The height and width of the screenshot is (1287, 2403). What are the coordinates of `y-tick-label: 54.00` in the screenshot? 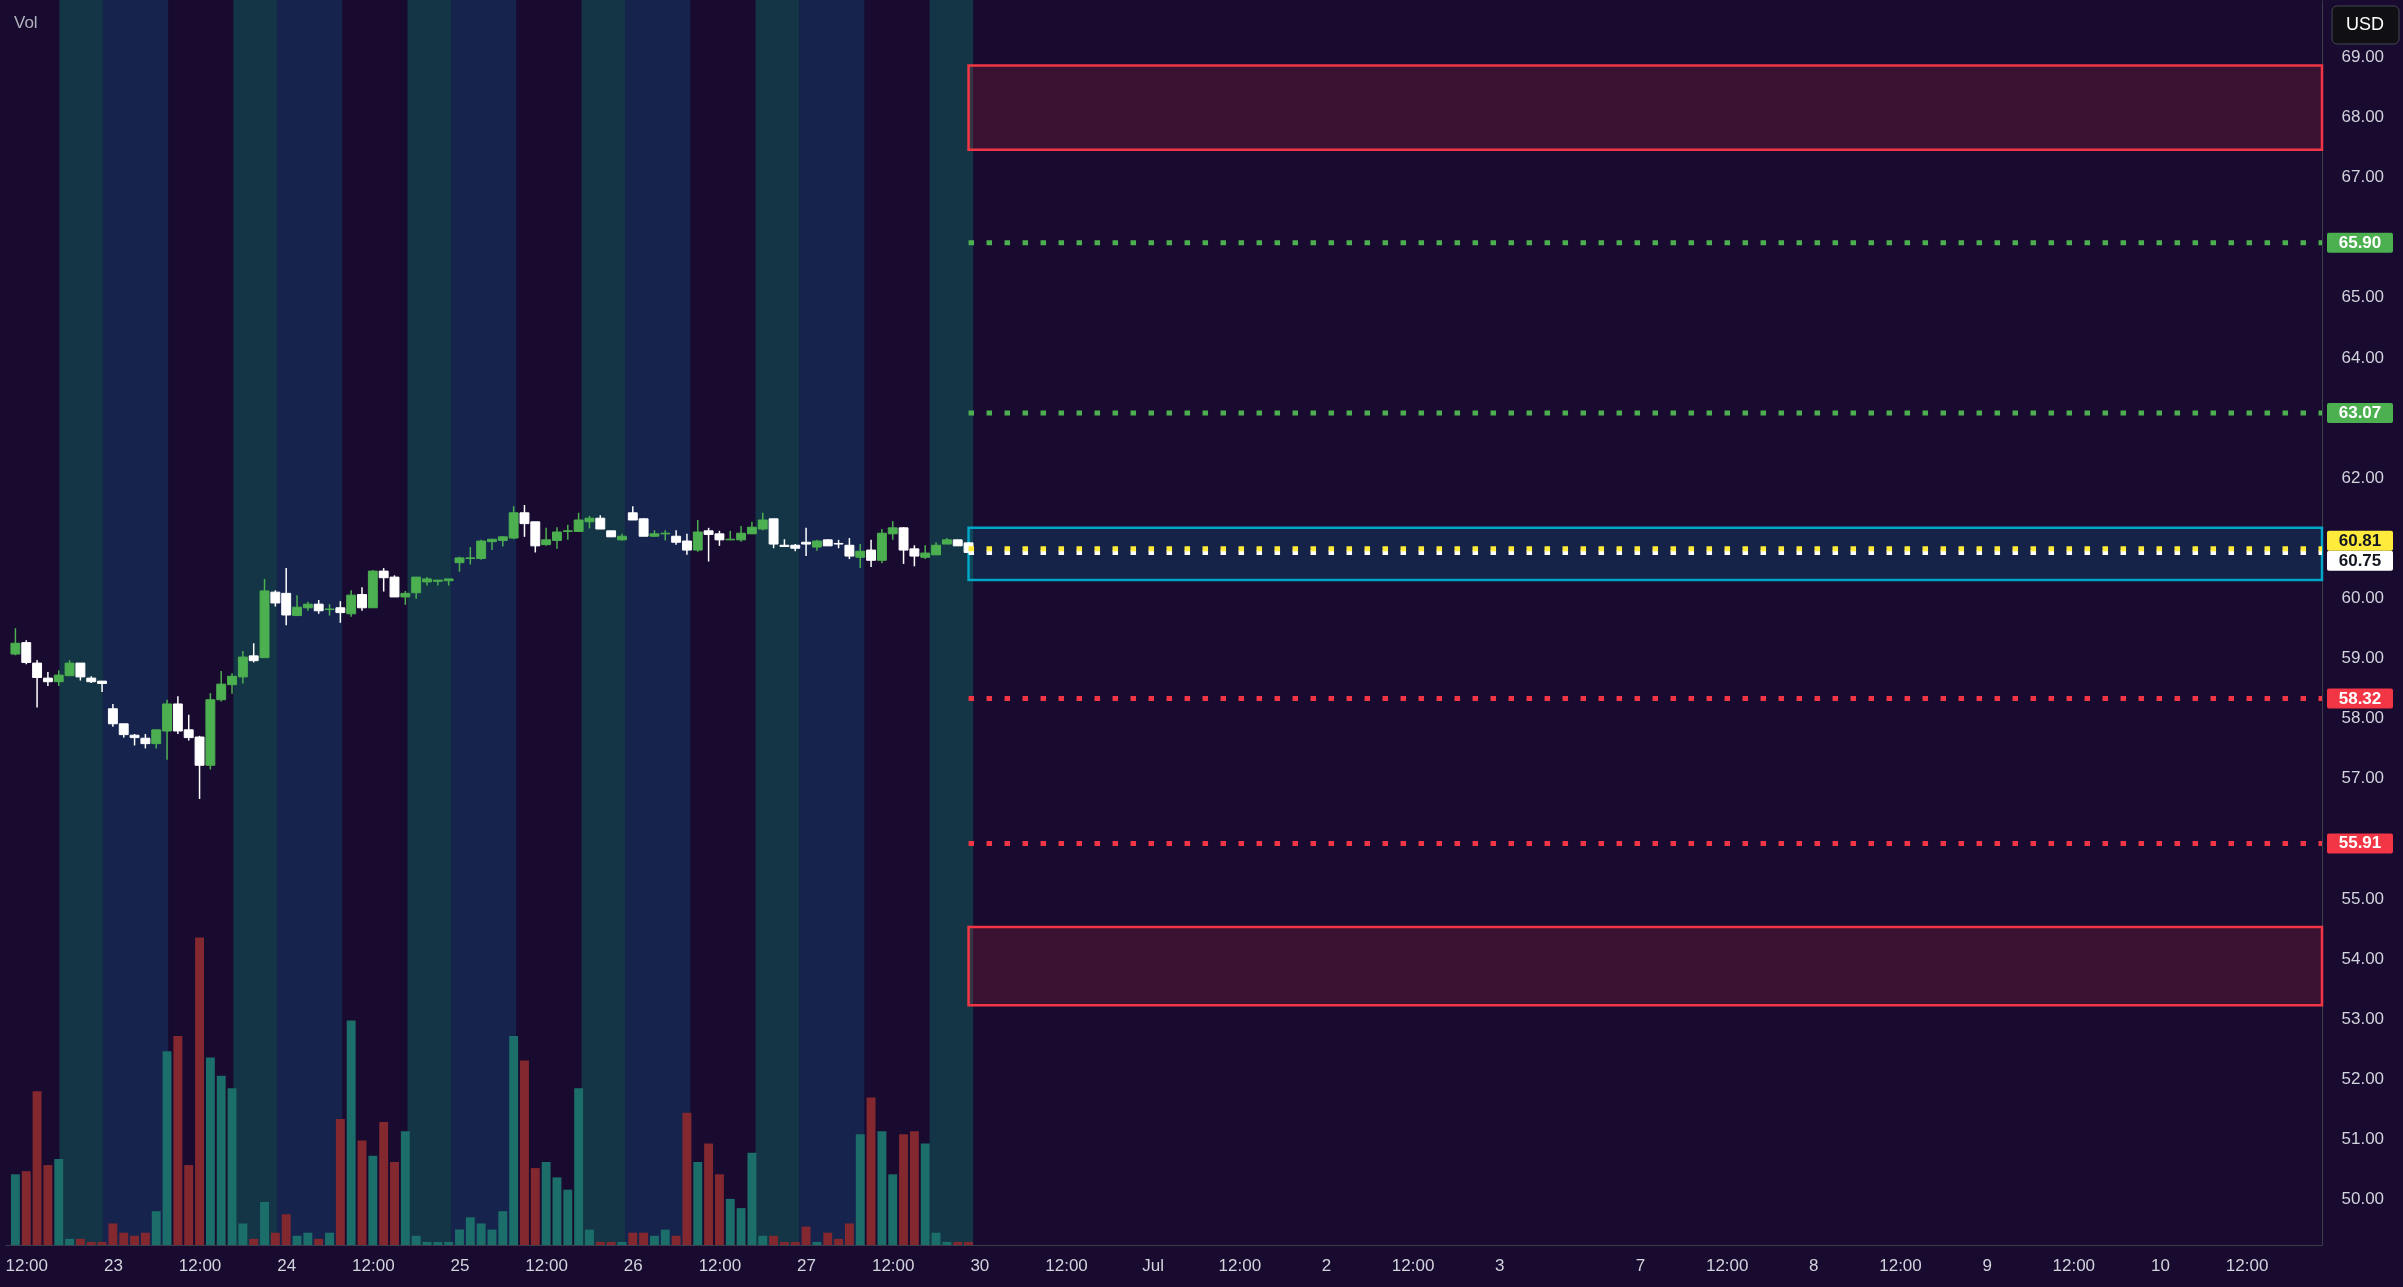 It's located at (2363, 958).